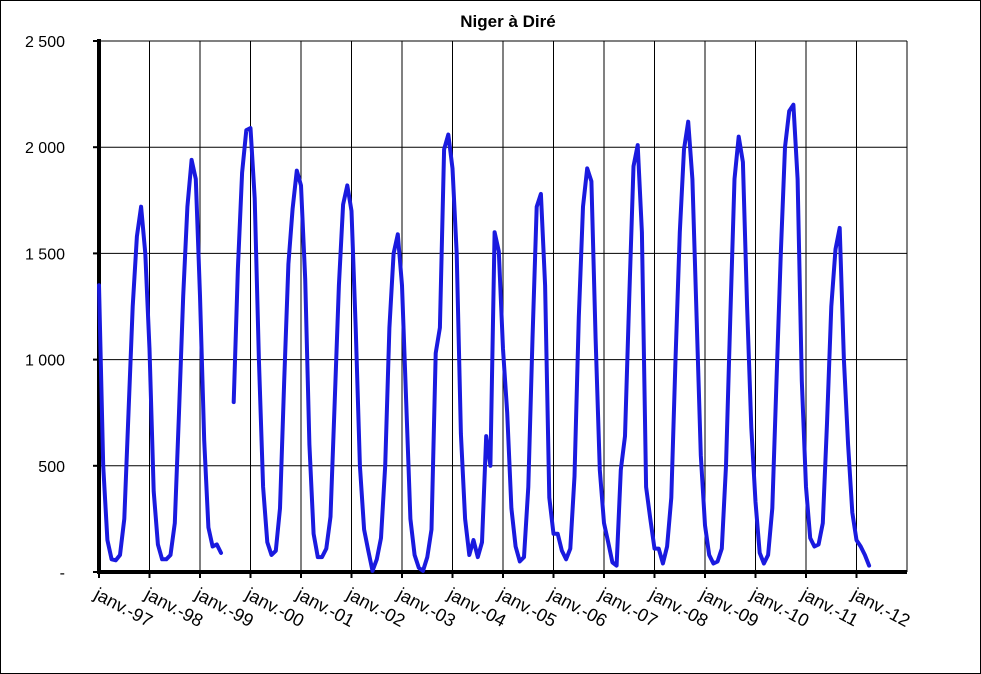 The image size is (981, 674). I want to click on x-tick-label: janv.-99, so click(224, 607).